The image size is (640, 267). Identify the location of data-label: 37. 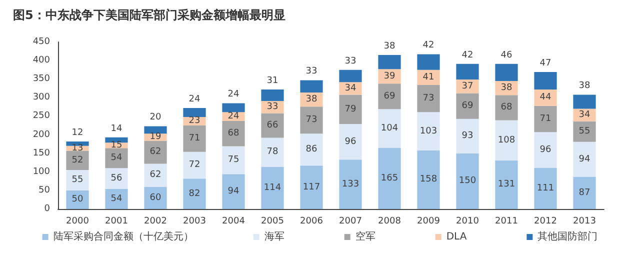
(468, 86).